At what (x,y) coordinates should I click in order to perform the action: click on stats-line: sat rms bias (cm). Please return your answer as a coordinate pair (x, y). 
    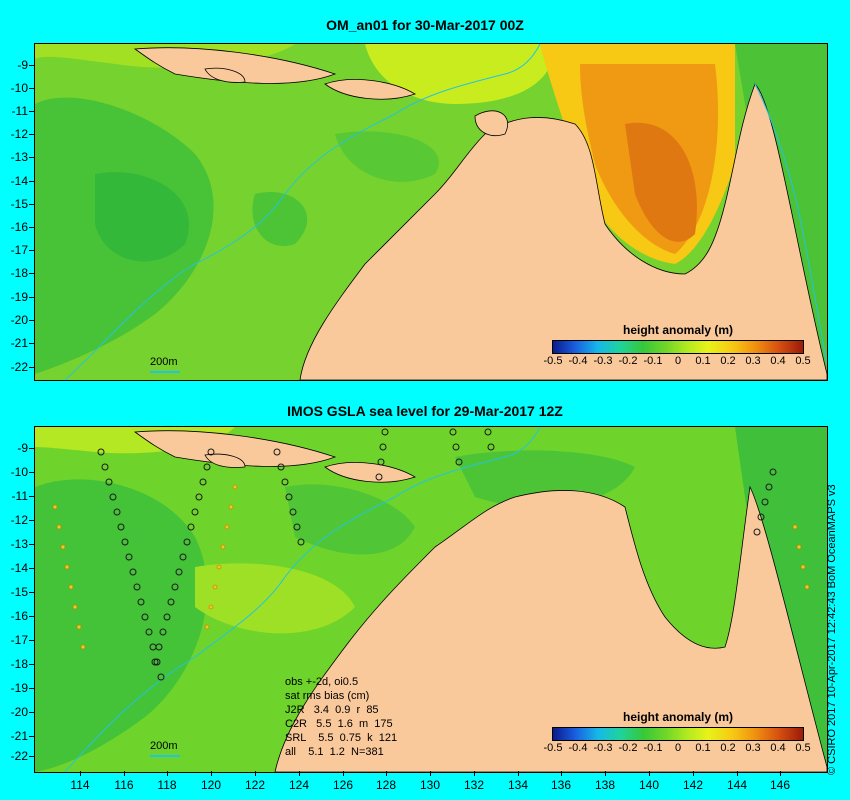
    Looking at the image, I should click on (341, 696).